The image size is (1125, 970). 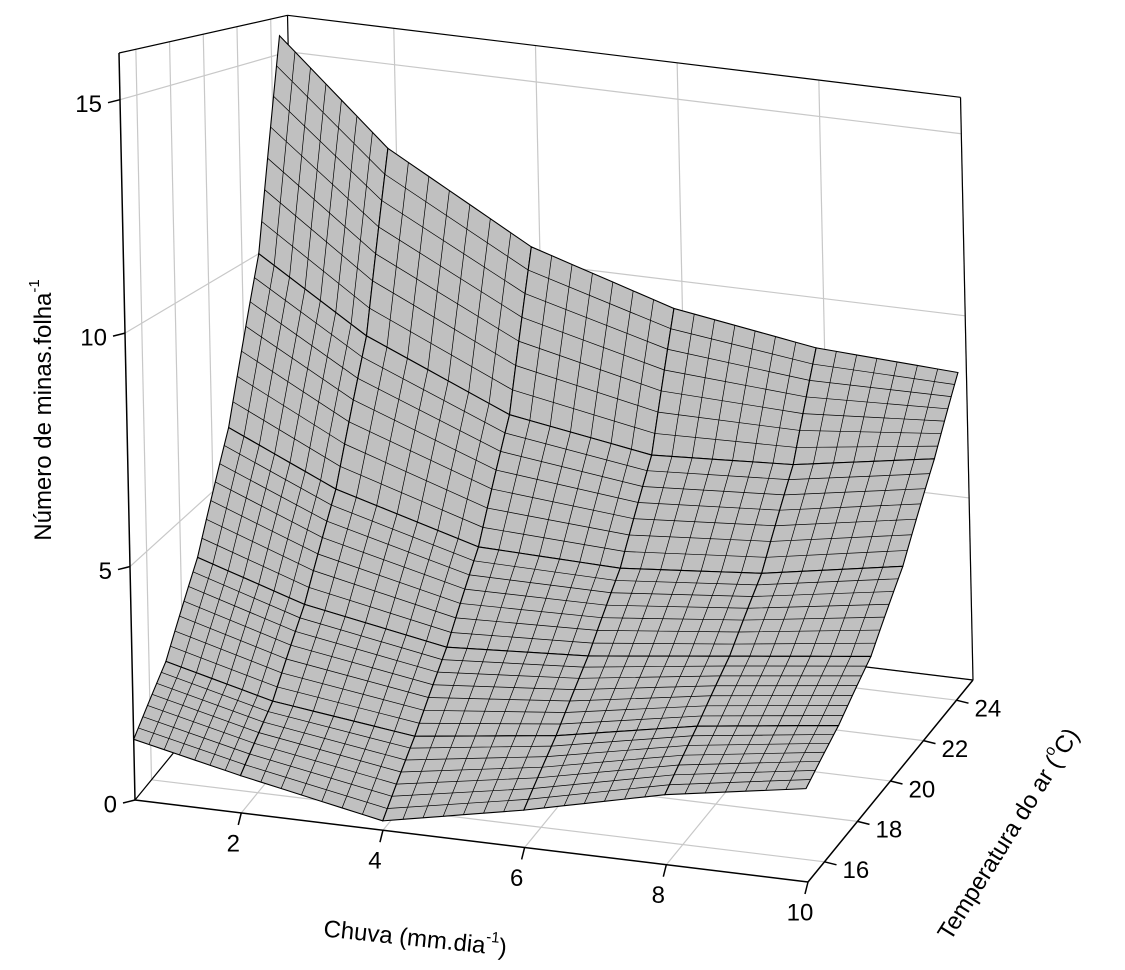 I want to click on x-tick-label: 6, so click(x=516, y=878).